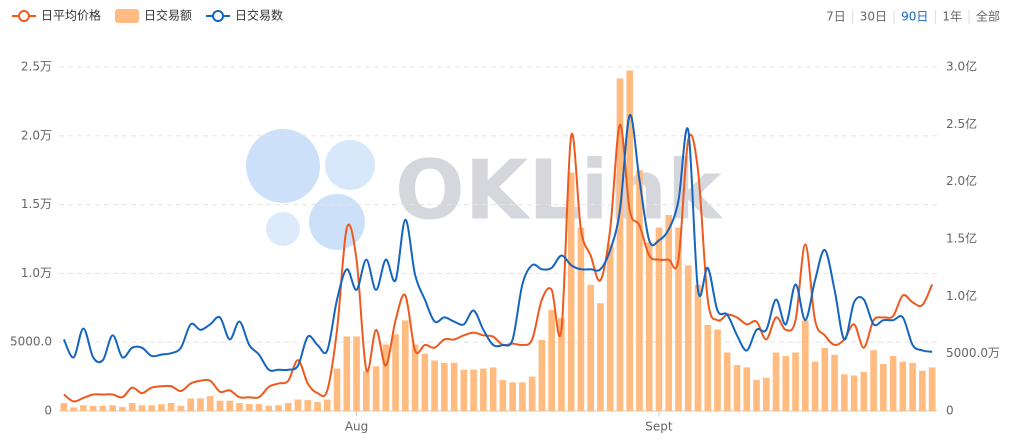 The height and width of the screenshot is (447, 1014). I want to click on y2-tick-label: 0, so click(950, 411).